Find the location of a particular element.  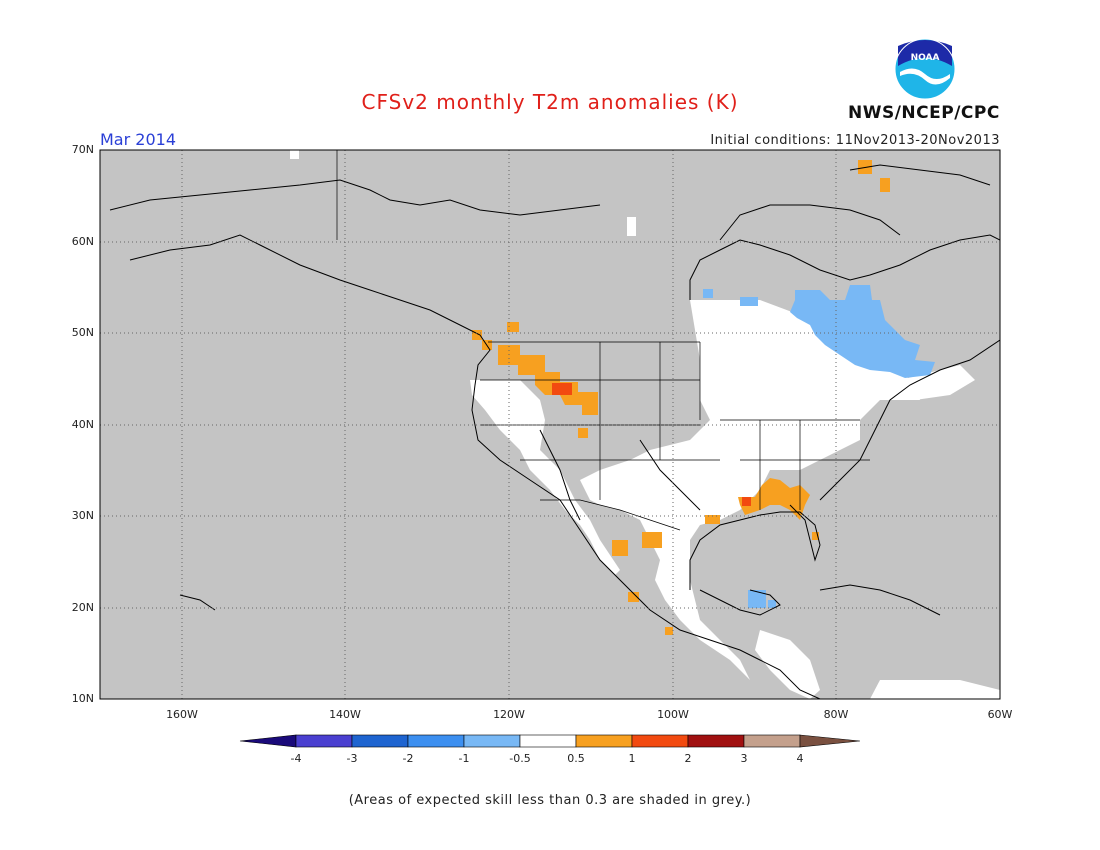

forecast-month: Mar 2014 is located at coordinates (138, 139).